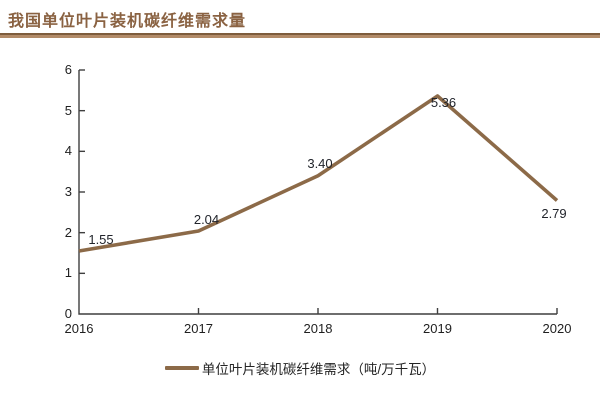  Describe the element at coordinates (68, 110) in the screenshot. I see `y-tick-5: 5` at that location.